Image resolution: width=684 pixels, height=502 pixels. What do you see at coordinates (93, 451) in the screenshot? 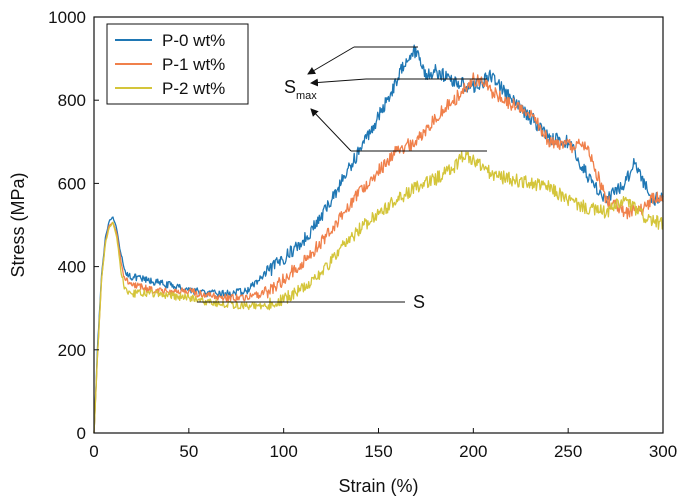
I see `x-tick-label: 0` at bounding box center [93, 451].